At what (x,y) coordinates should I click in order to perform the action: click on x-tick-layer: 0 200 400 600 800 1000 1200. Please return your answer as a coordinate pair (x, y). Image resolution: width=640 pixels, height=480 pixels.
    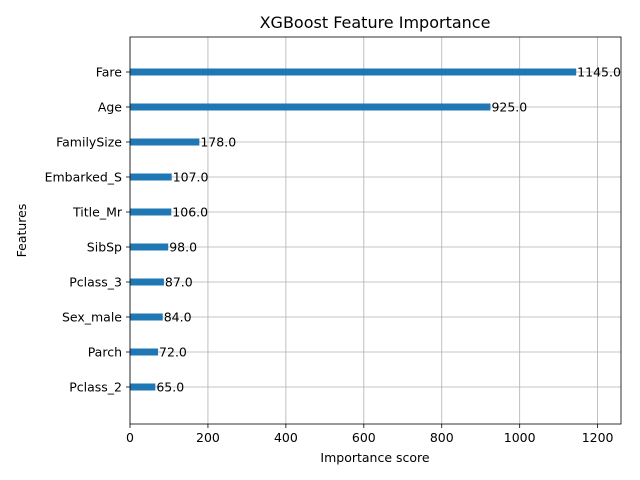
    Looking at the image, I should click on (370, 434).